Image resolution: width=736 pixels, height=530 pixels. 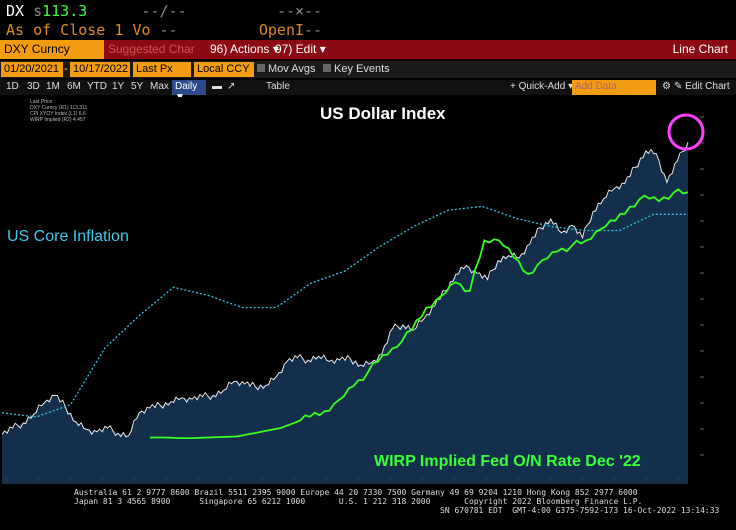 What do you see at coordinates (65, 11) in the screenshot?
I see `last-price: 113.3` at bounding box center [65, 11].